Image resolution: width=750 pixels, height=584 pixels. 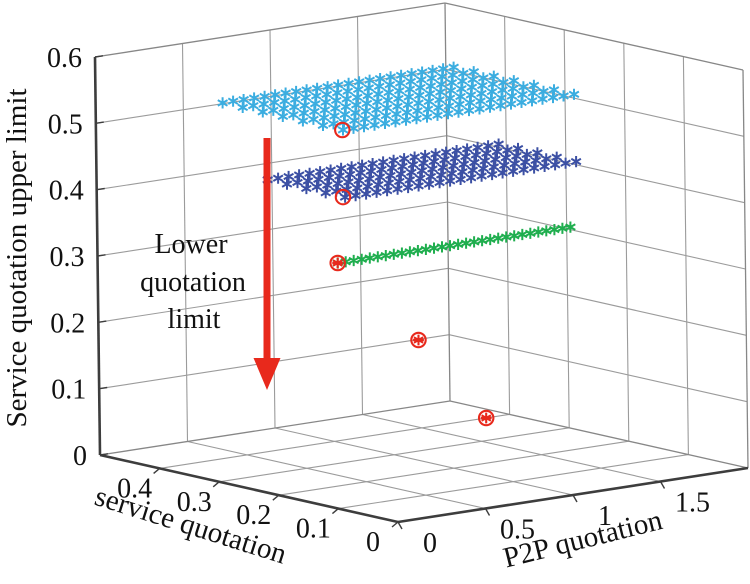 I want to click on series-upper-limit-plane-1-markers, so click(x=398, y=98).